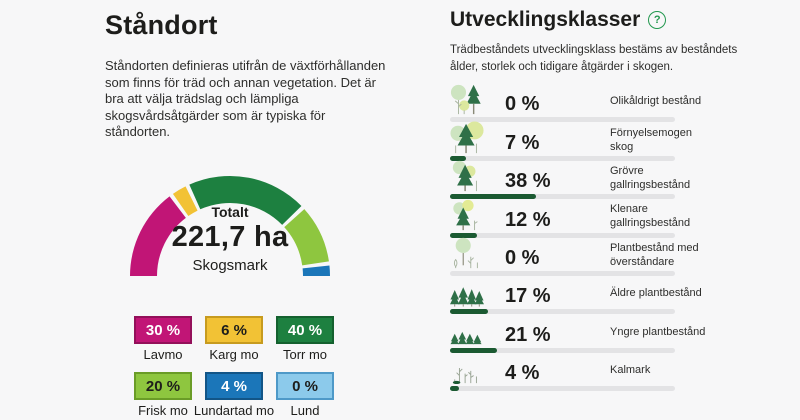  I want to click on legend-value: 40 %, so click(305, 330).